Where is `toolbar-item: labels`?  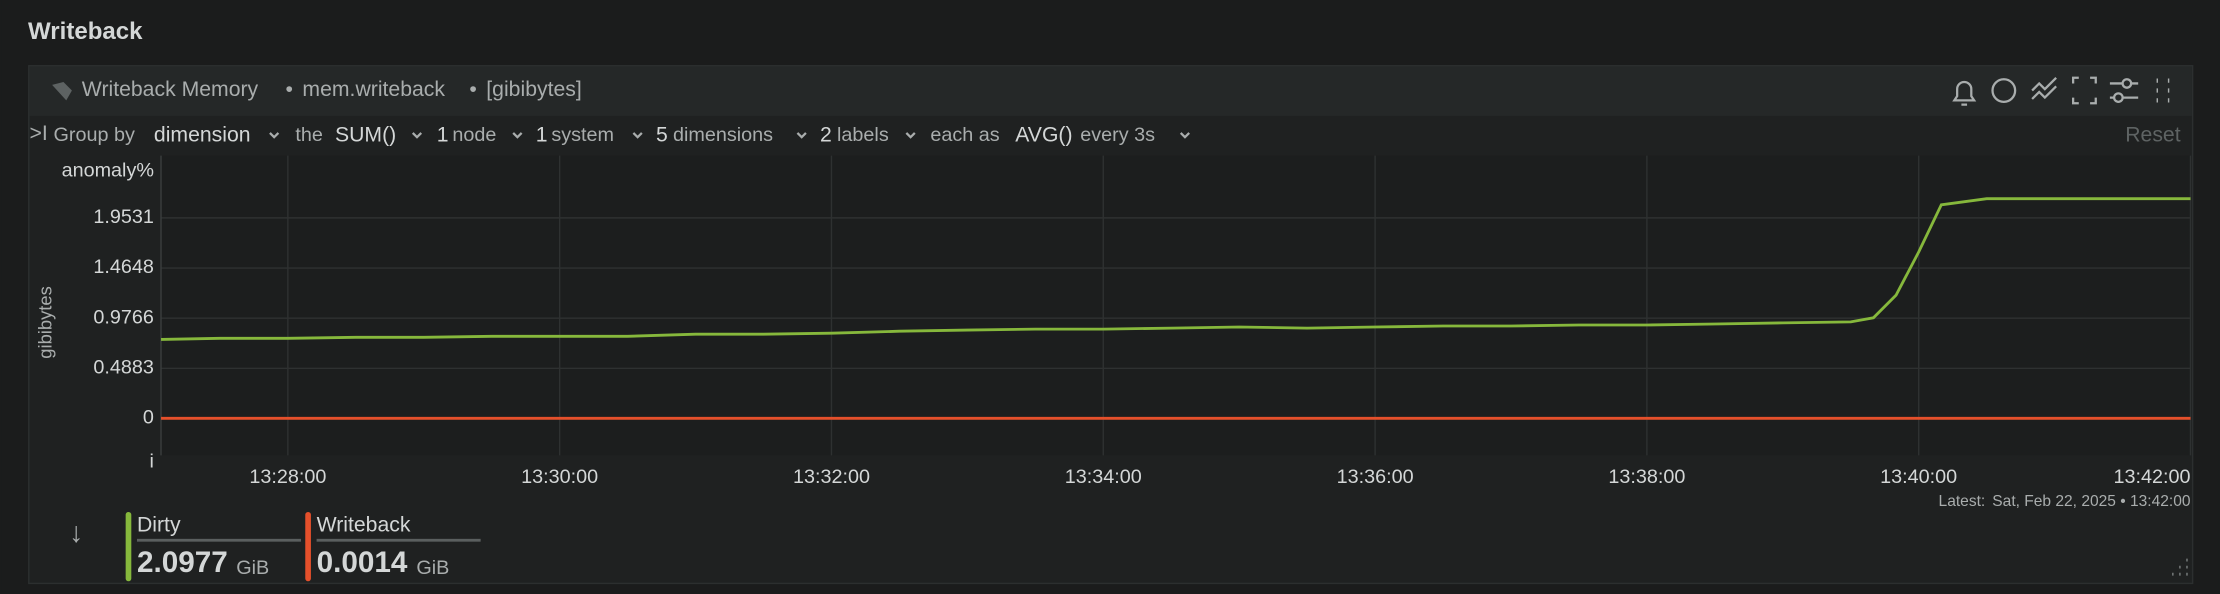 toolbar-item: labels is located at coordinates (863, 135).